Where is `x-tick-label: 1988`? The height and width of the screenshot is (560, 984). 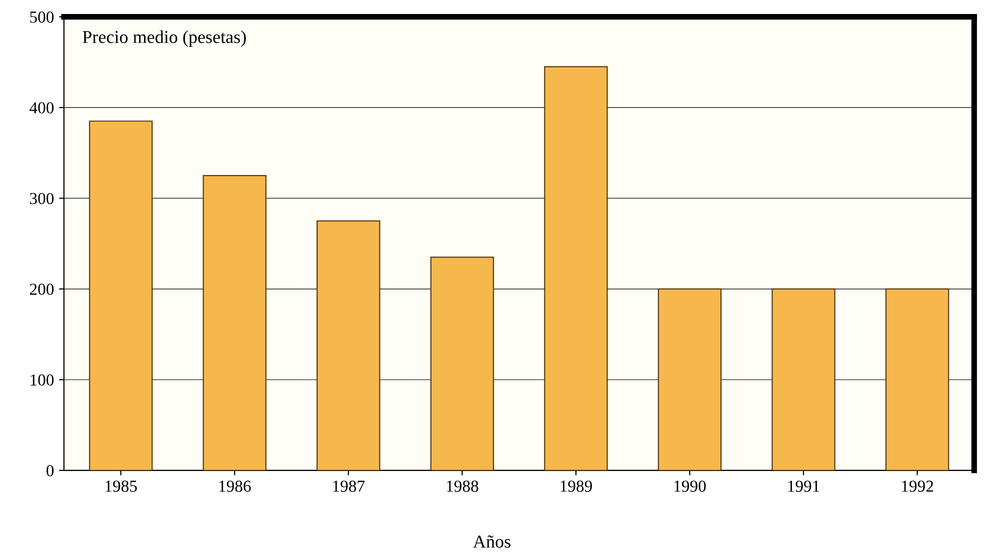
x-tick-label: 1988 is located at coordinates (462, 486).